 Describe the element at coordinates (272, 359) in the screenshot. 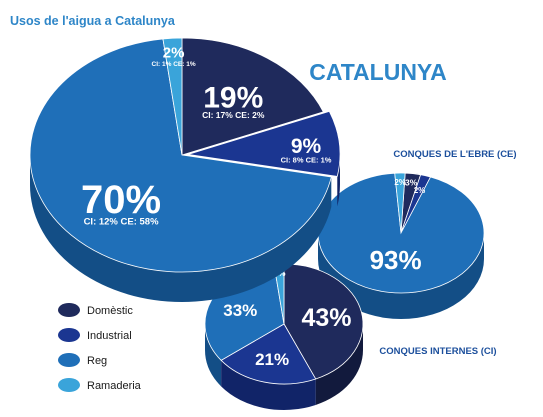

I see `slice-label-industrial: 21%` at that location.